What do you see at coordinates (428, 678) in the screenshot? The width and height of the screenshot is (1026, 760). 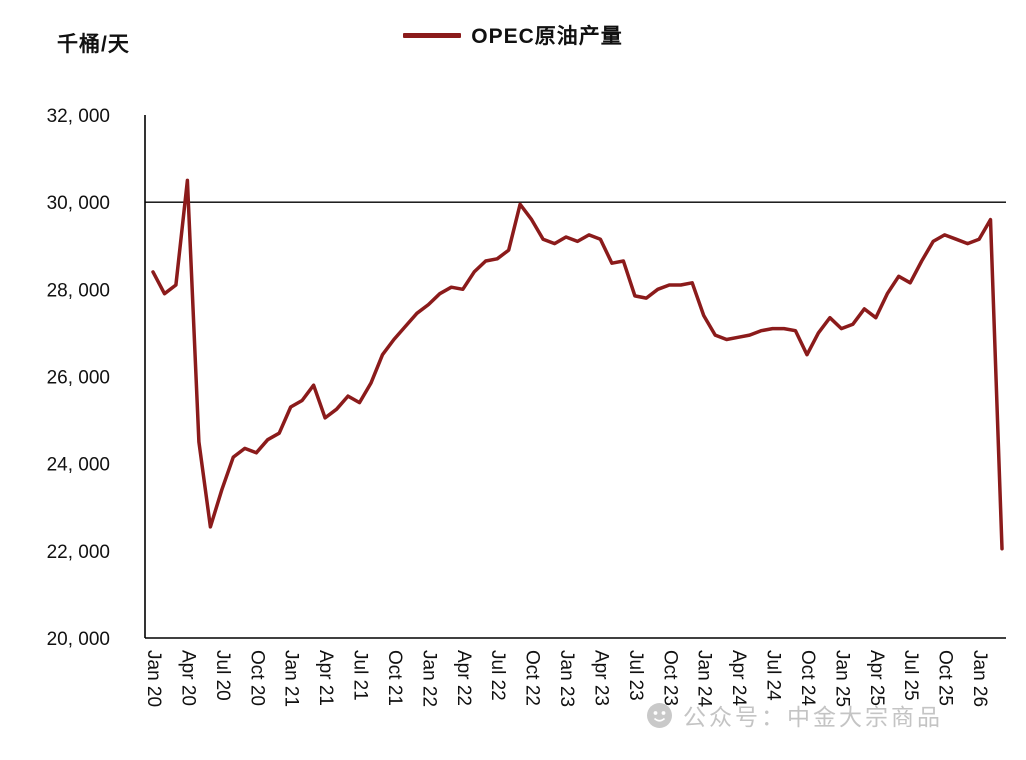 I see `x-tick-label: Jan 22` at bounding box center [428, 678].